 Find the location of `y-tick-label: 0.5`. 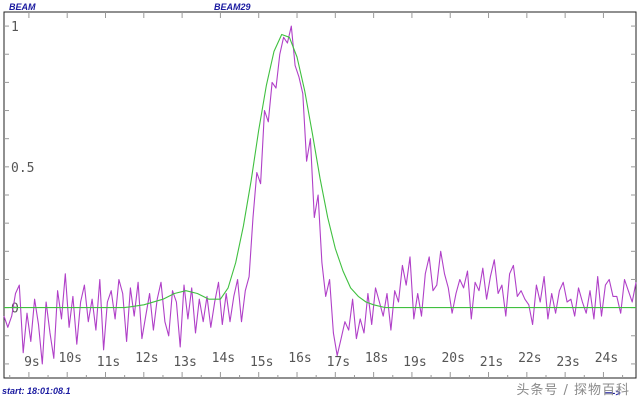

y-tick-label: 0.5 is located at coordinates (22, 168).